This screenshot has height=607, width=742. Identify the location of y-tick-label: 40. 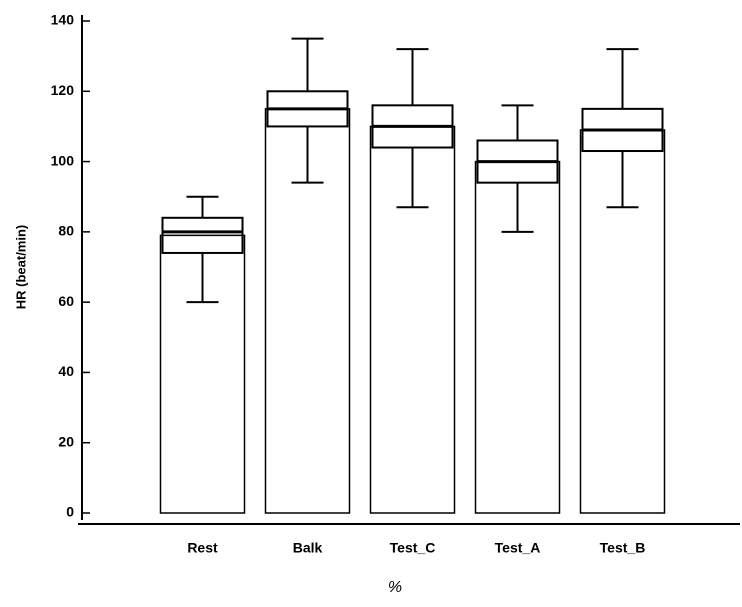
(66, 371).